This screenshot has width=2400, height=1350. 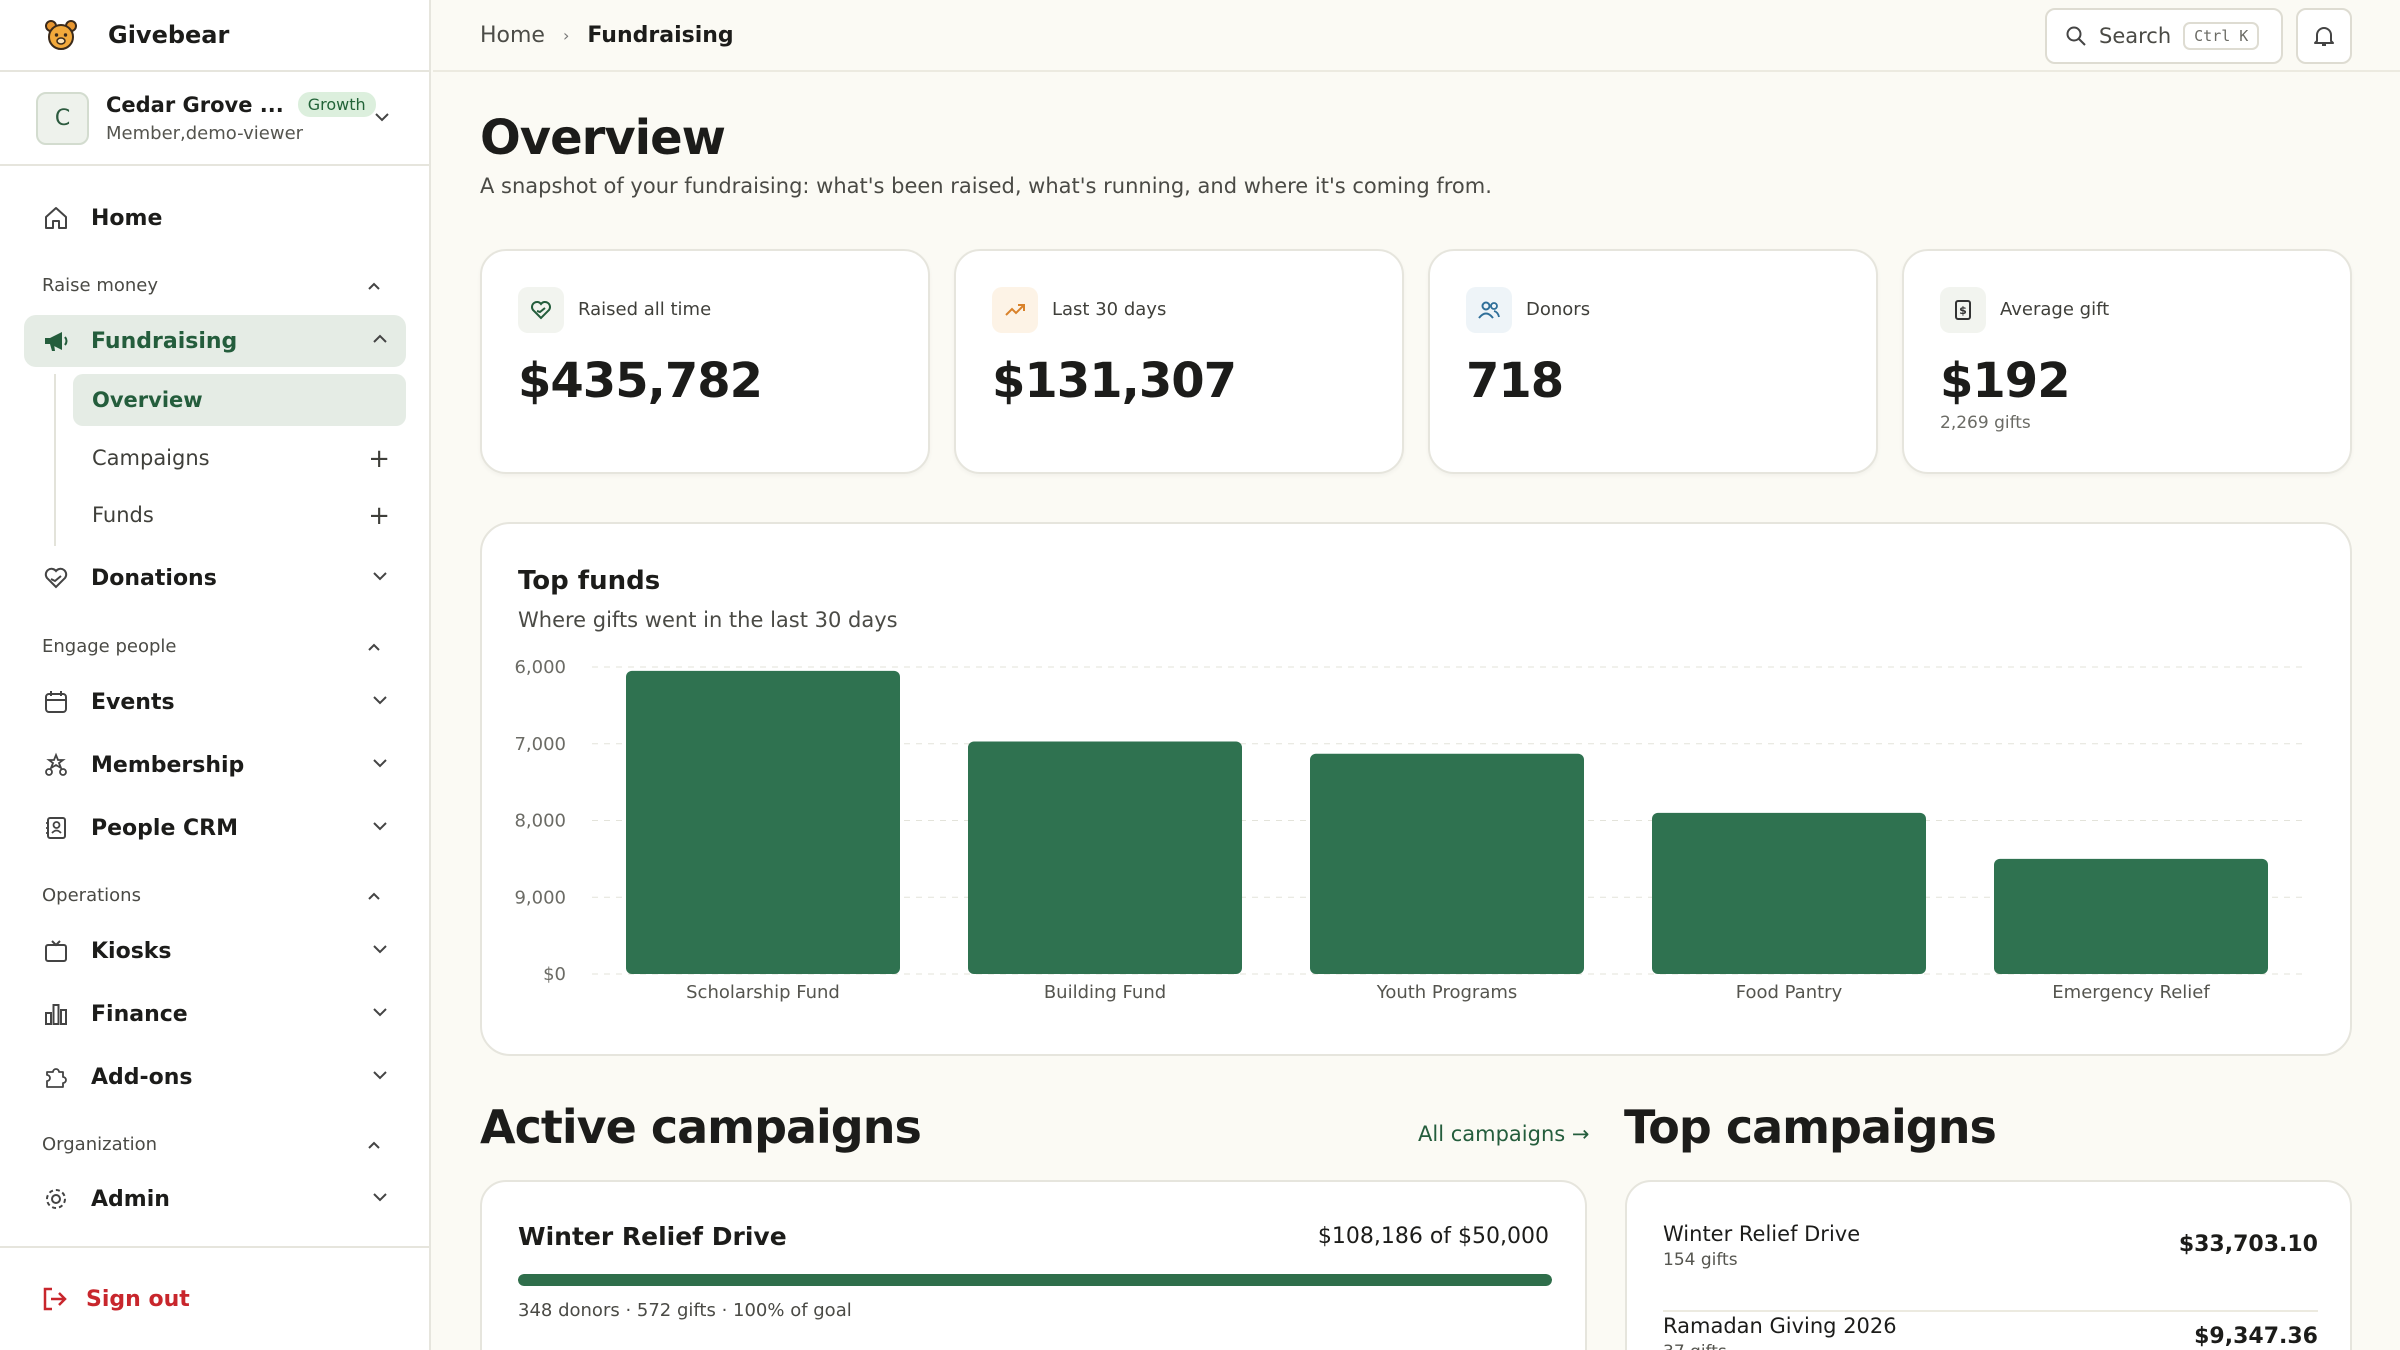 I want to click on home-icon, so click(x=56, y=218).